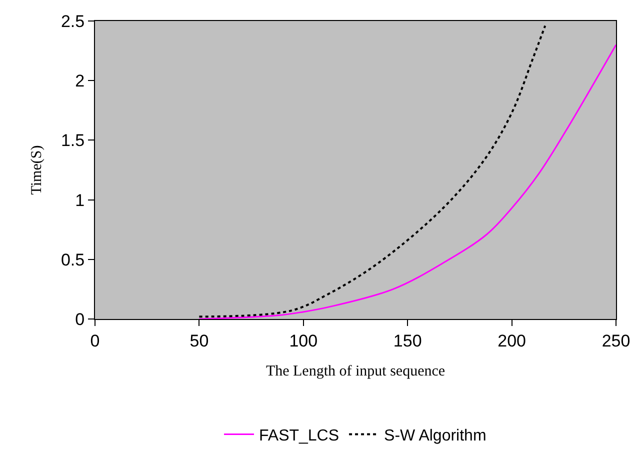  I want to click on x-tick-label: 50, so click(199, 340).